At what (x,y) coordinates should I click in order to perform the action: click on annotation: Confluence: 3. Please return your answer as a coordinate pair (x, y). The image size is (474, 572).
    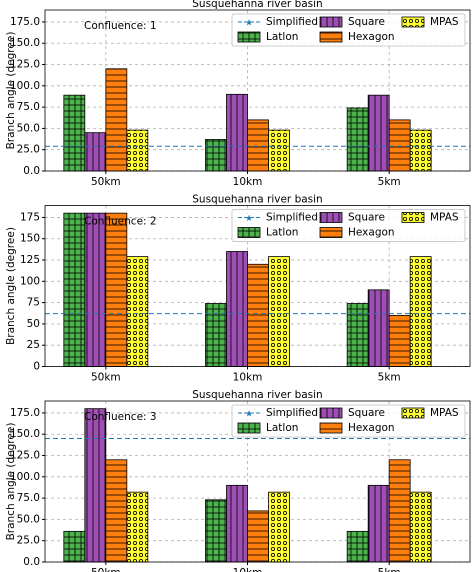
    Looking at the image, I should click on (120, 417).